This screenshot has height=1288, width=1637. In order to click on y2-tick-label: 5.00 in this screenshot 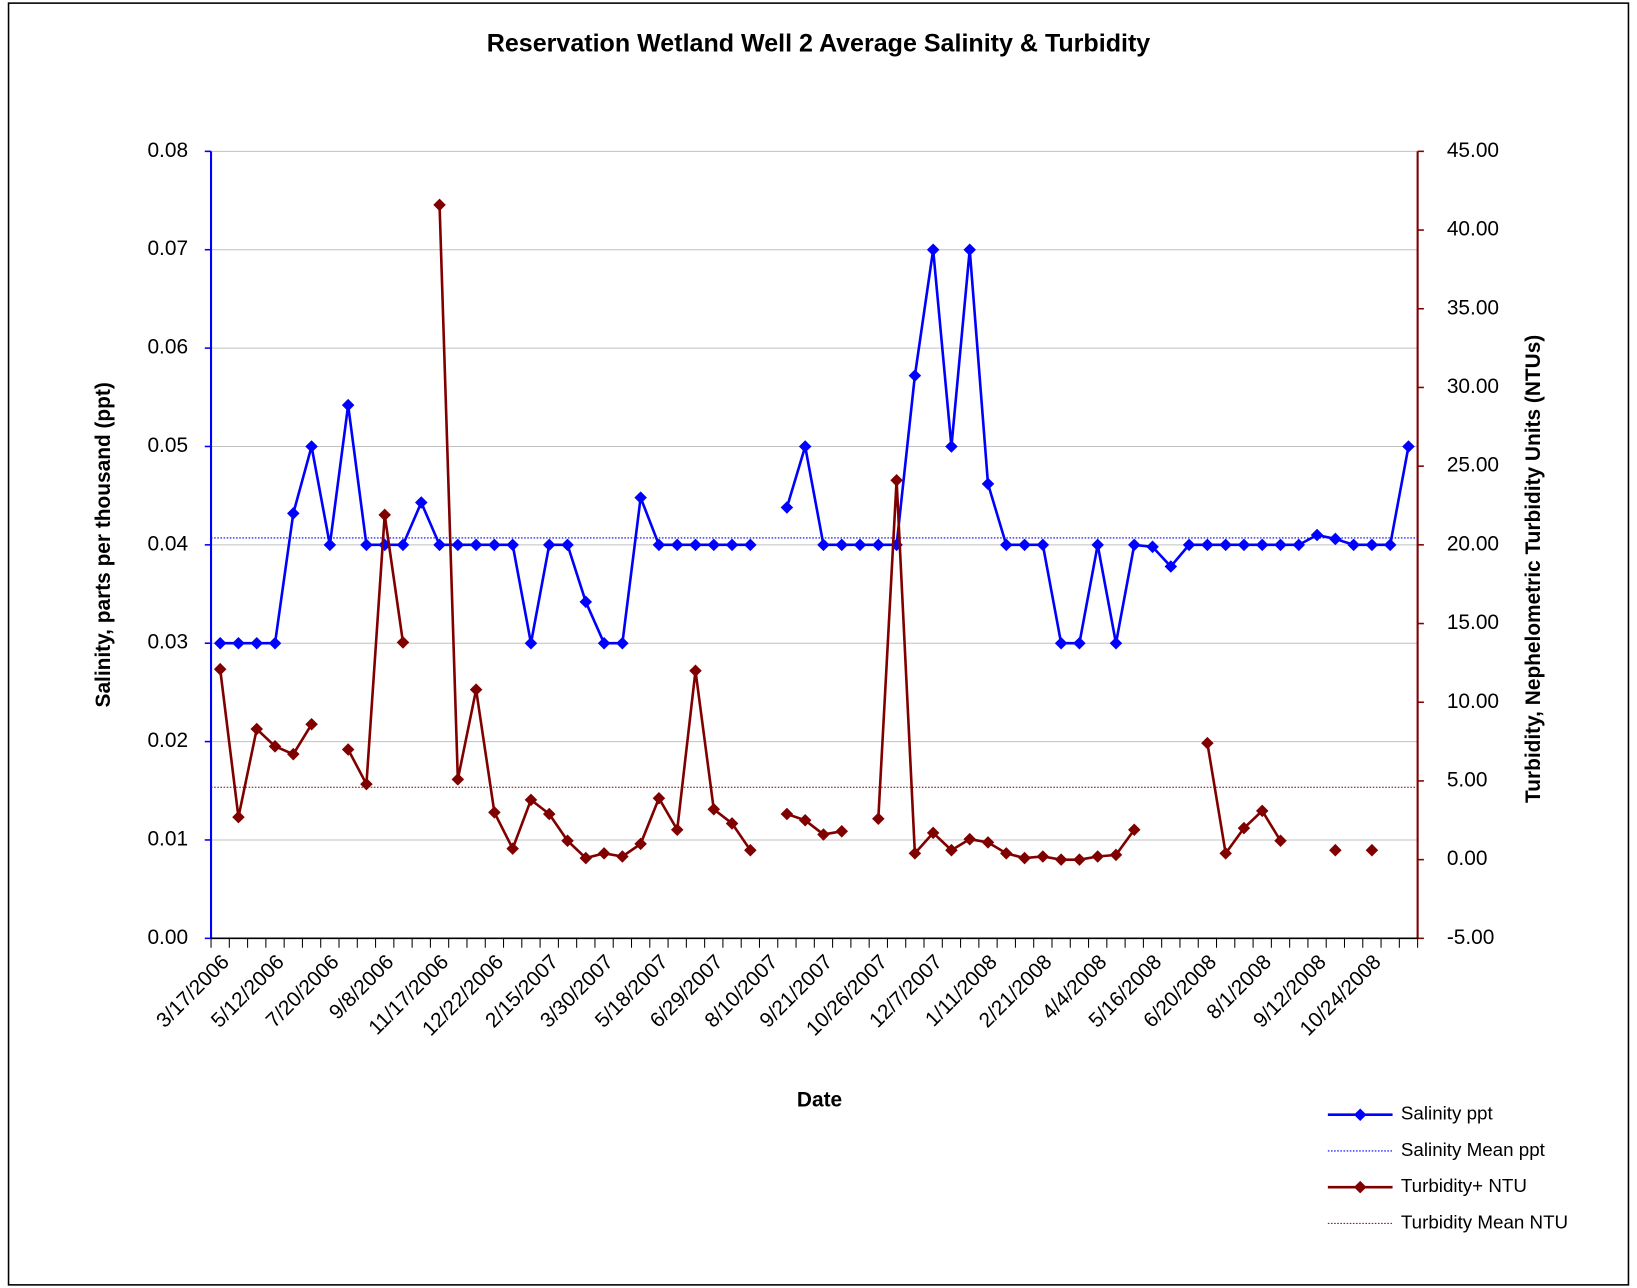, I will do `click(1467, 779)`.